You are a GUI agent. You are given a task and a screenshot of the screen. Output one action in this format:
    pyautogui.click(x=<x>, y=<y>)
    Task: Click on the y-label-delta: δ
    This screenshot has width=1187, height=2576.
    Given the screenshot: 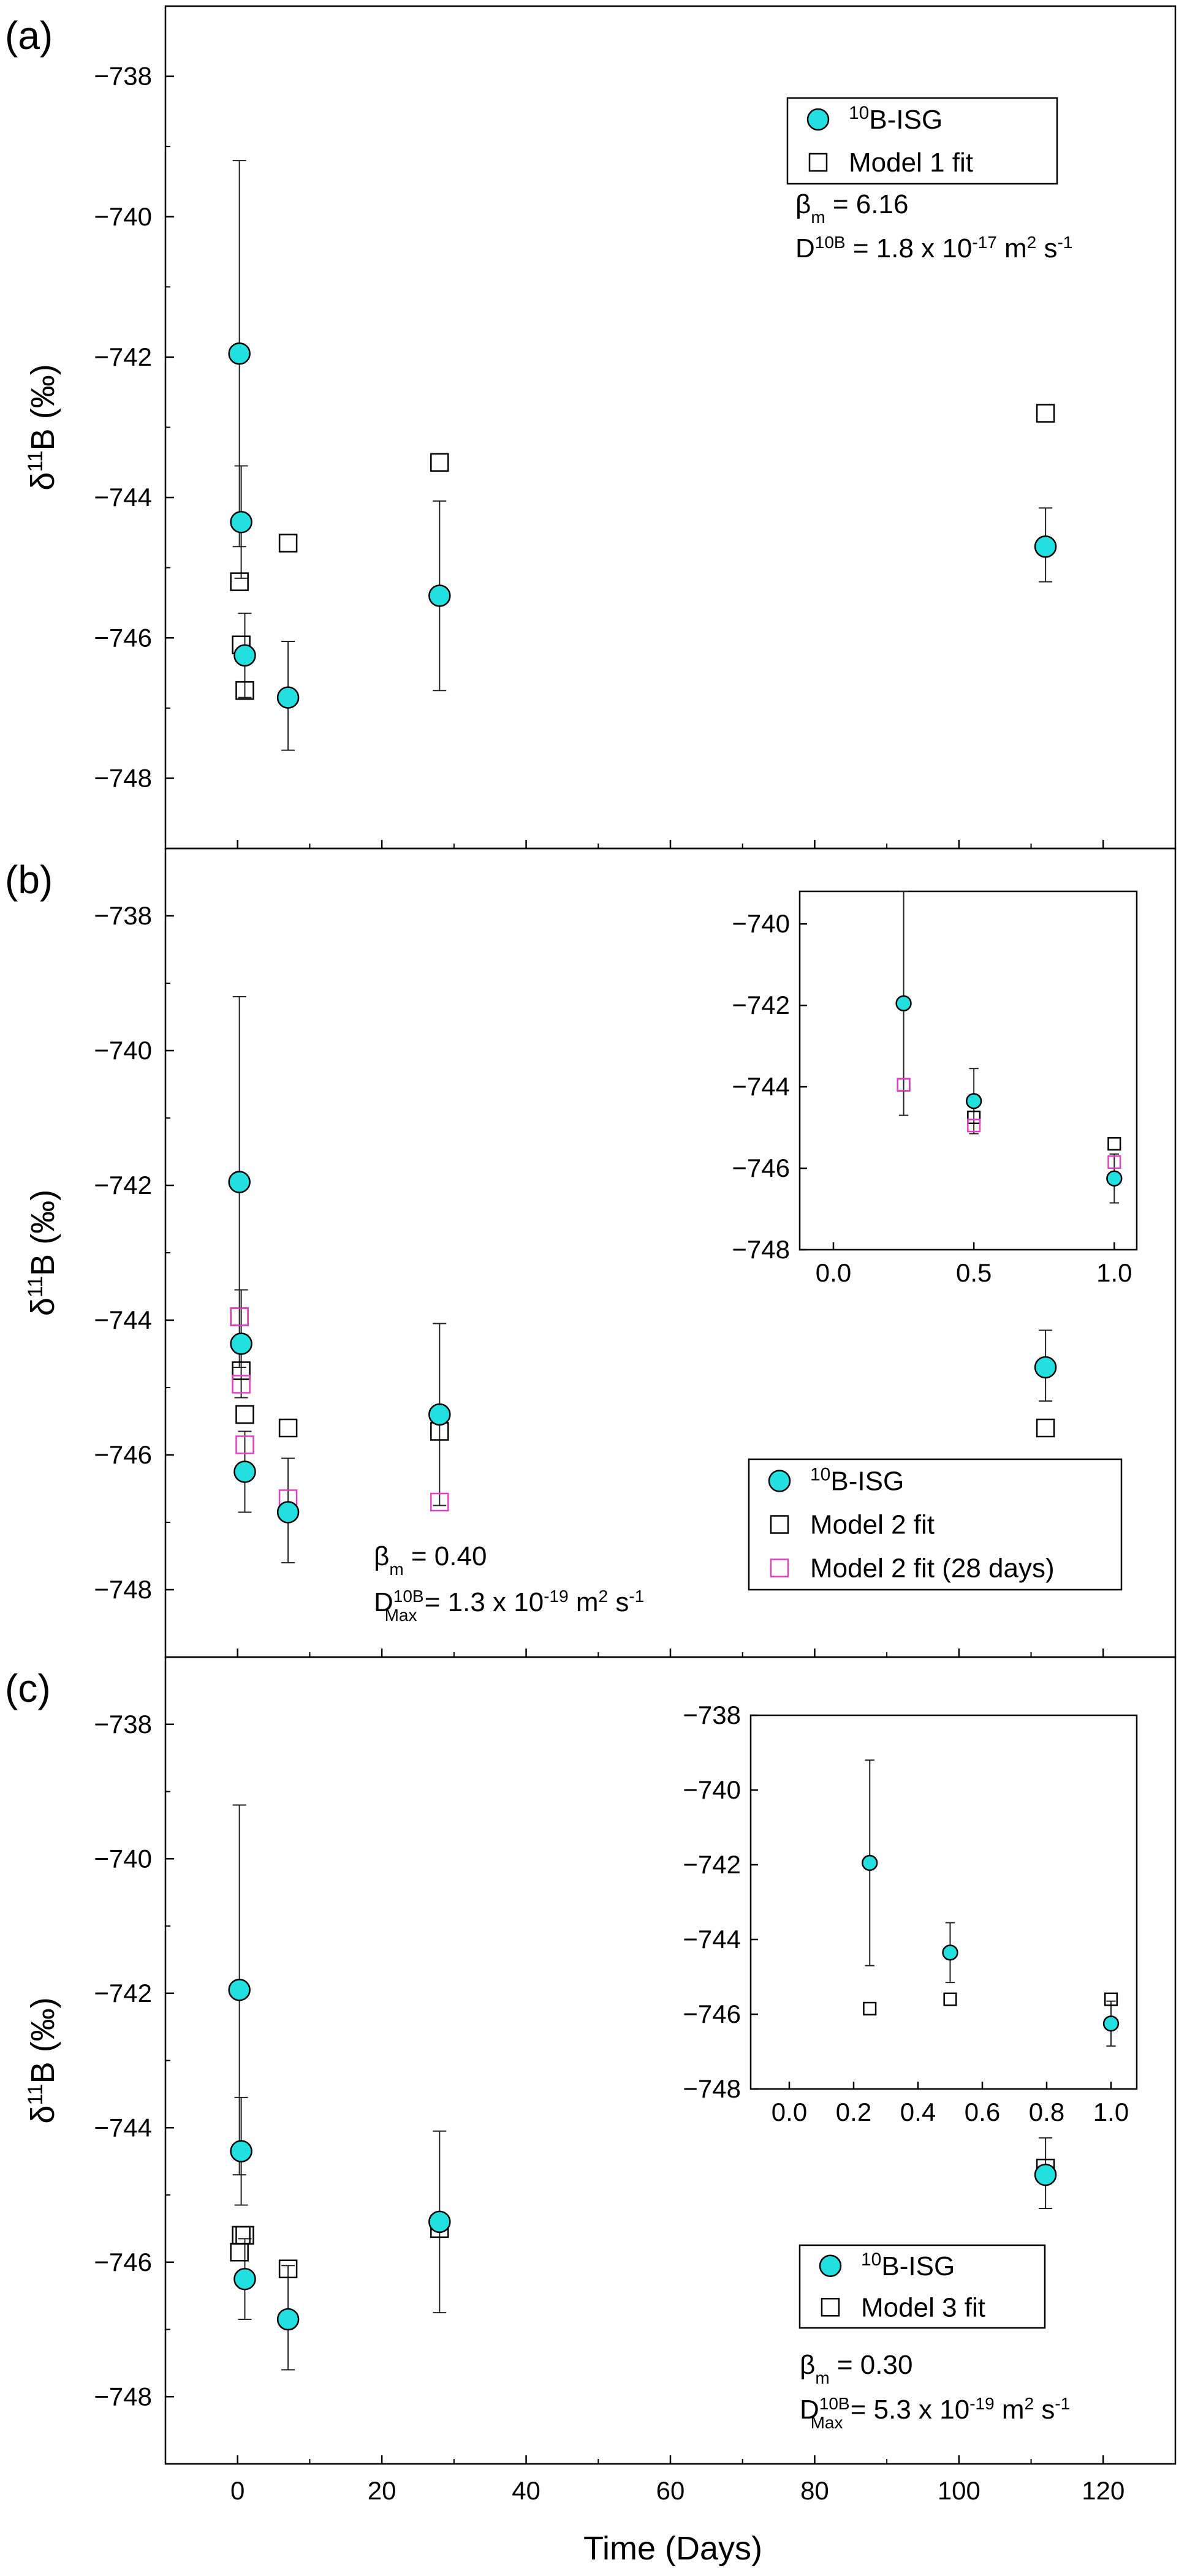 What is the action you would take?
    pyautogui.click(x=43, y=2115)
    